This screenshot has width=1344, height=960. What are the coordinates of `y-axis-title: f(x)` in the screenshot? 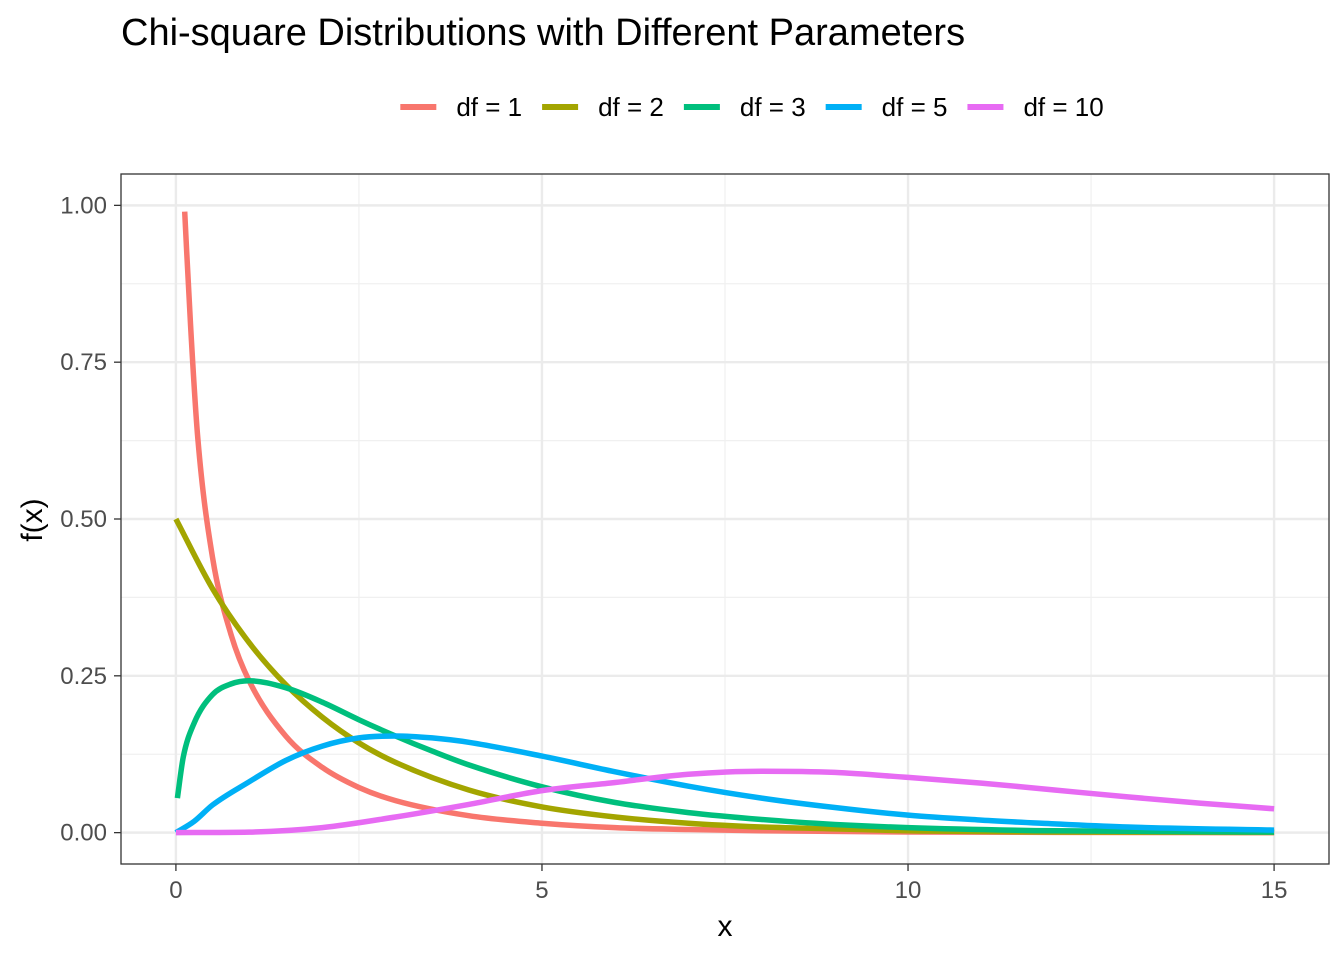 It's located at (32, 519).